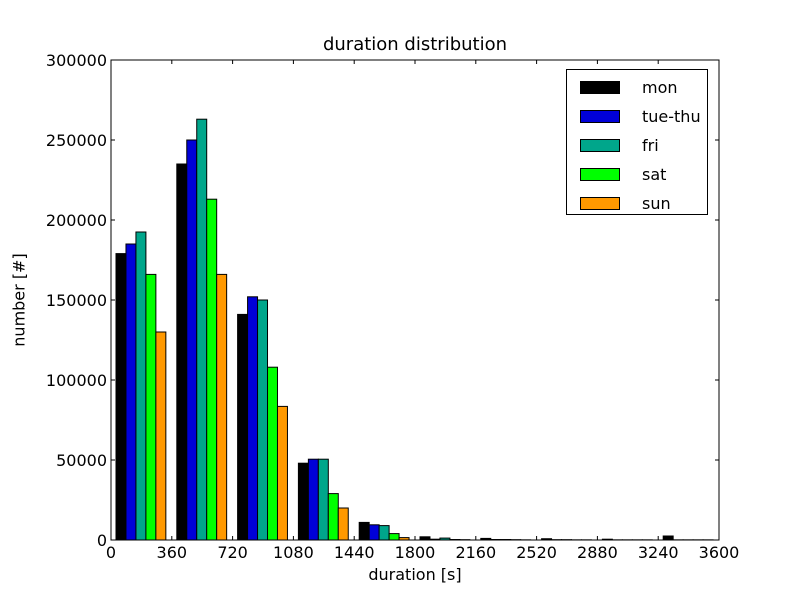  I want to click on legend-swatch-mon, so click(600, 87).